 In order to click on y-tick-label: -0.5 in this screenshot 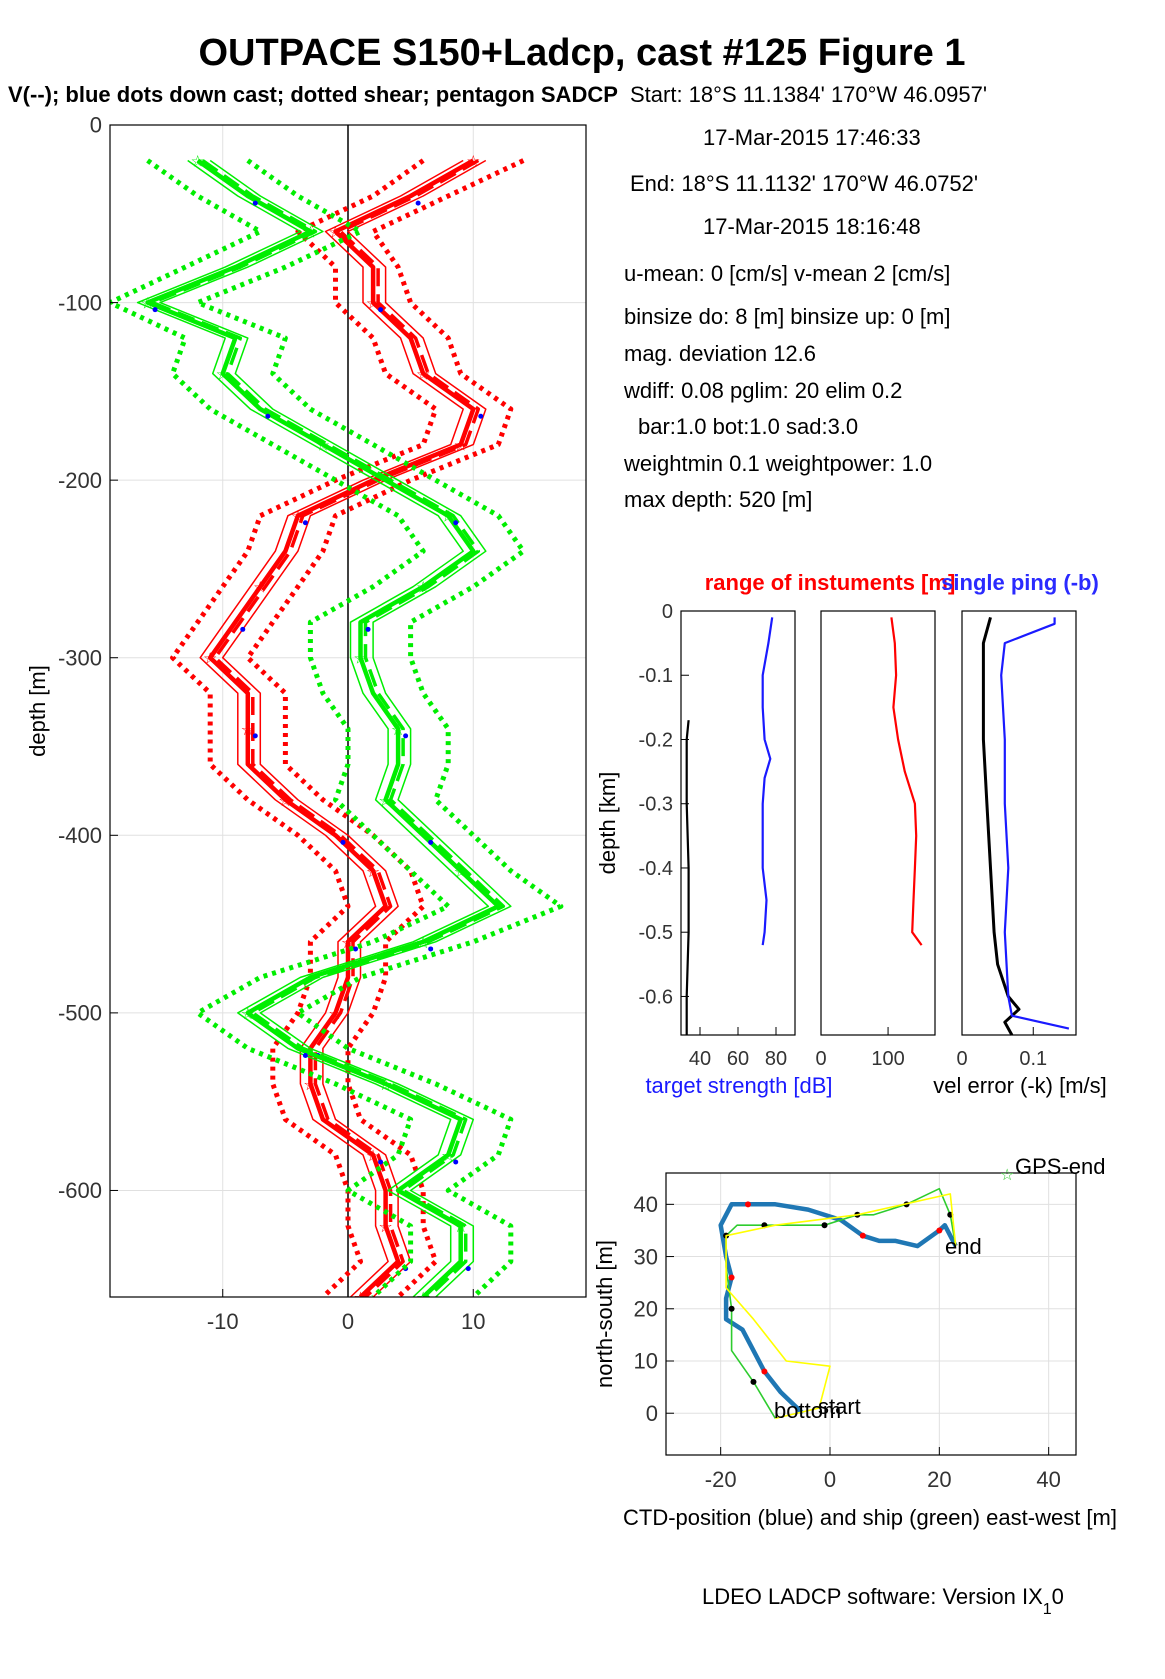, I will do `click(656, 933)`.